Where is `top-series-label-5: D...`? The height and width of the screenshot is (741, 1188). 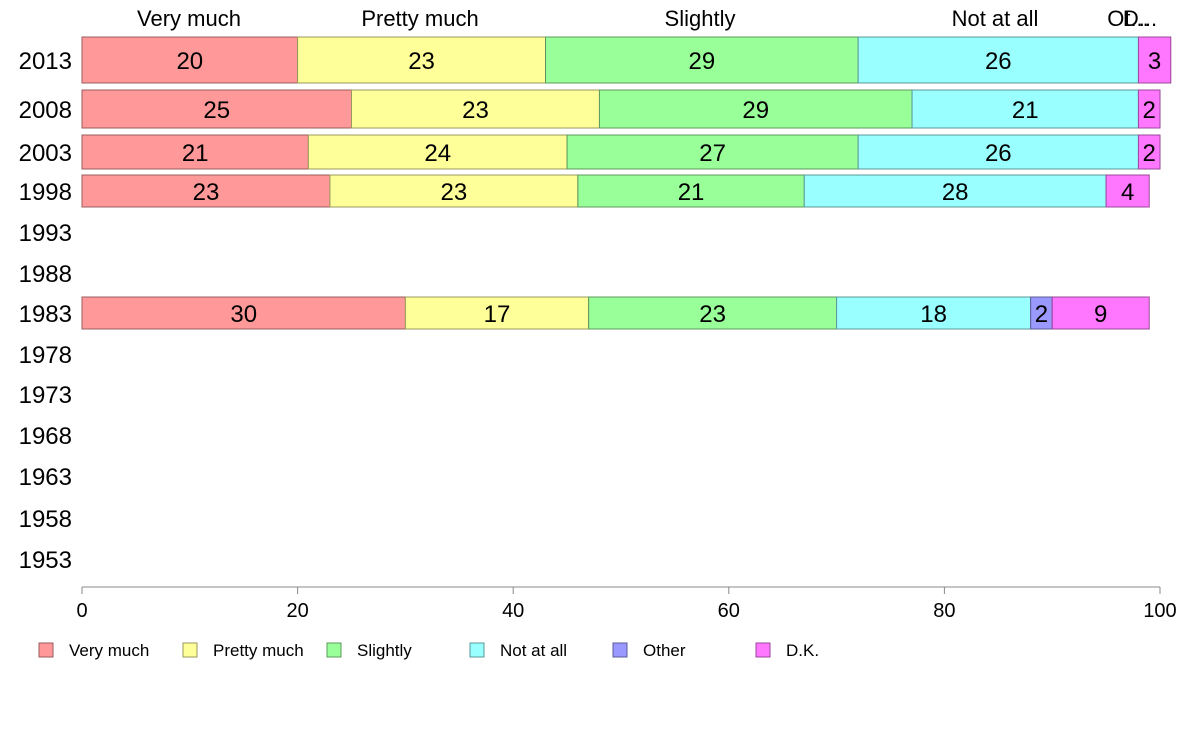 top-series-label-5: D... is located at coordinates (1140, 18).